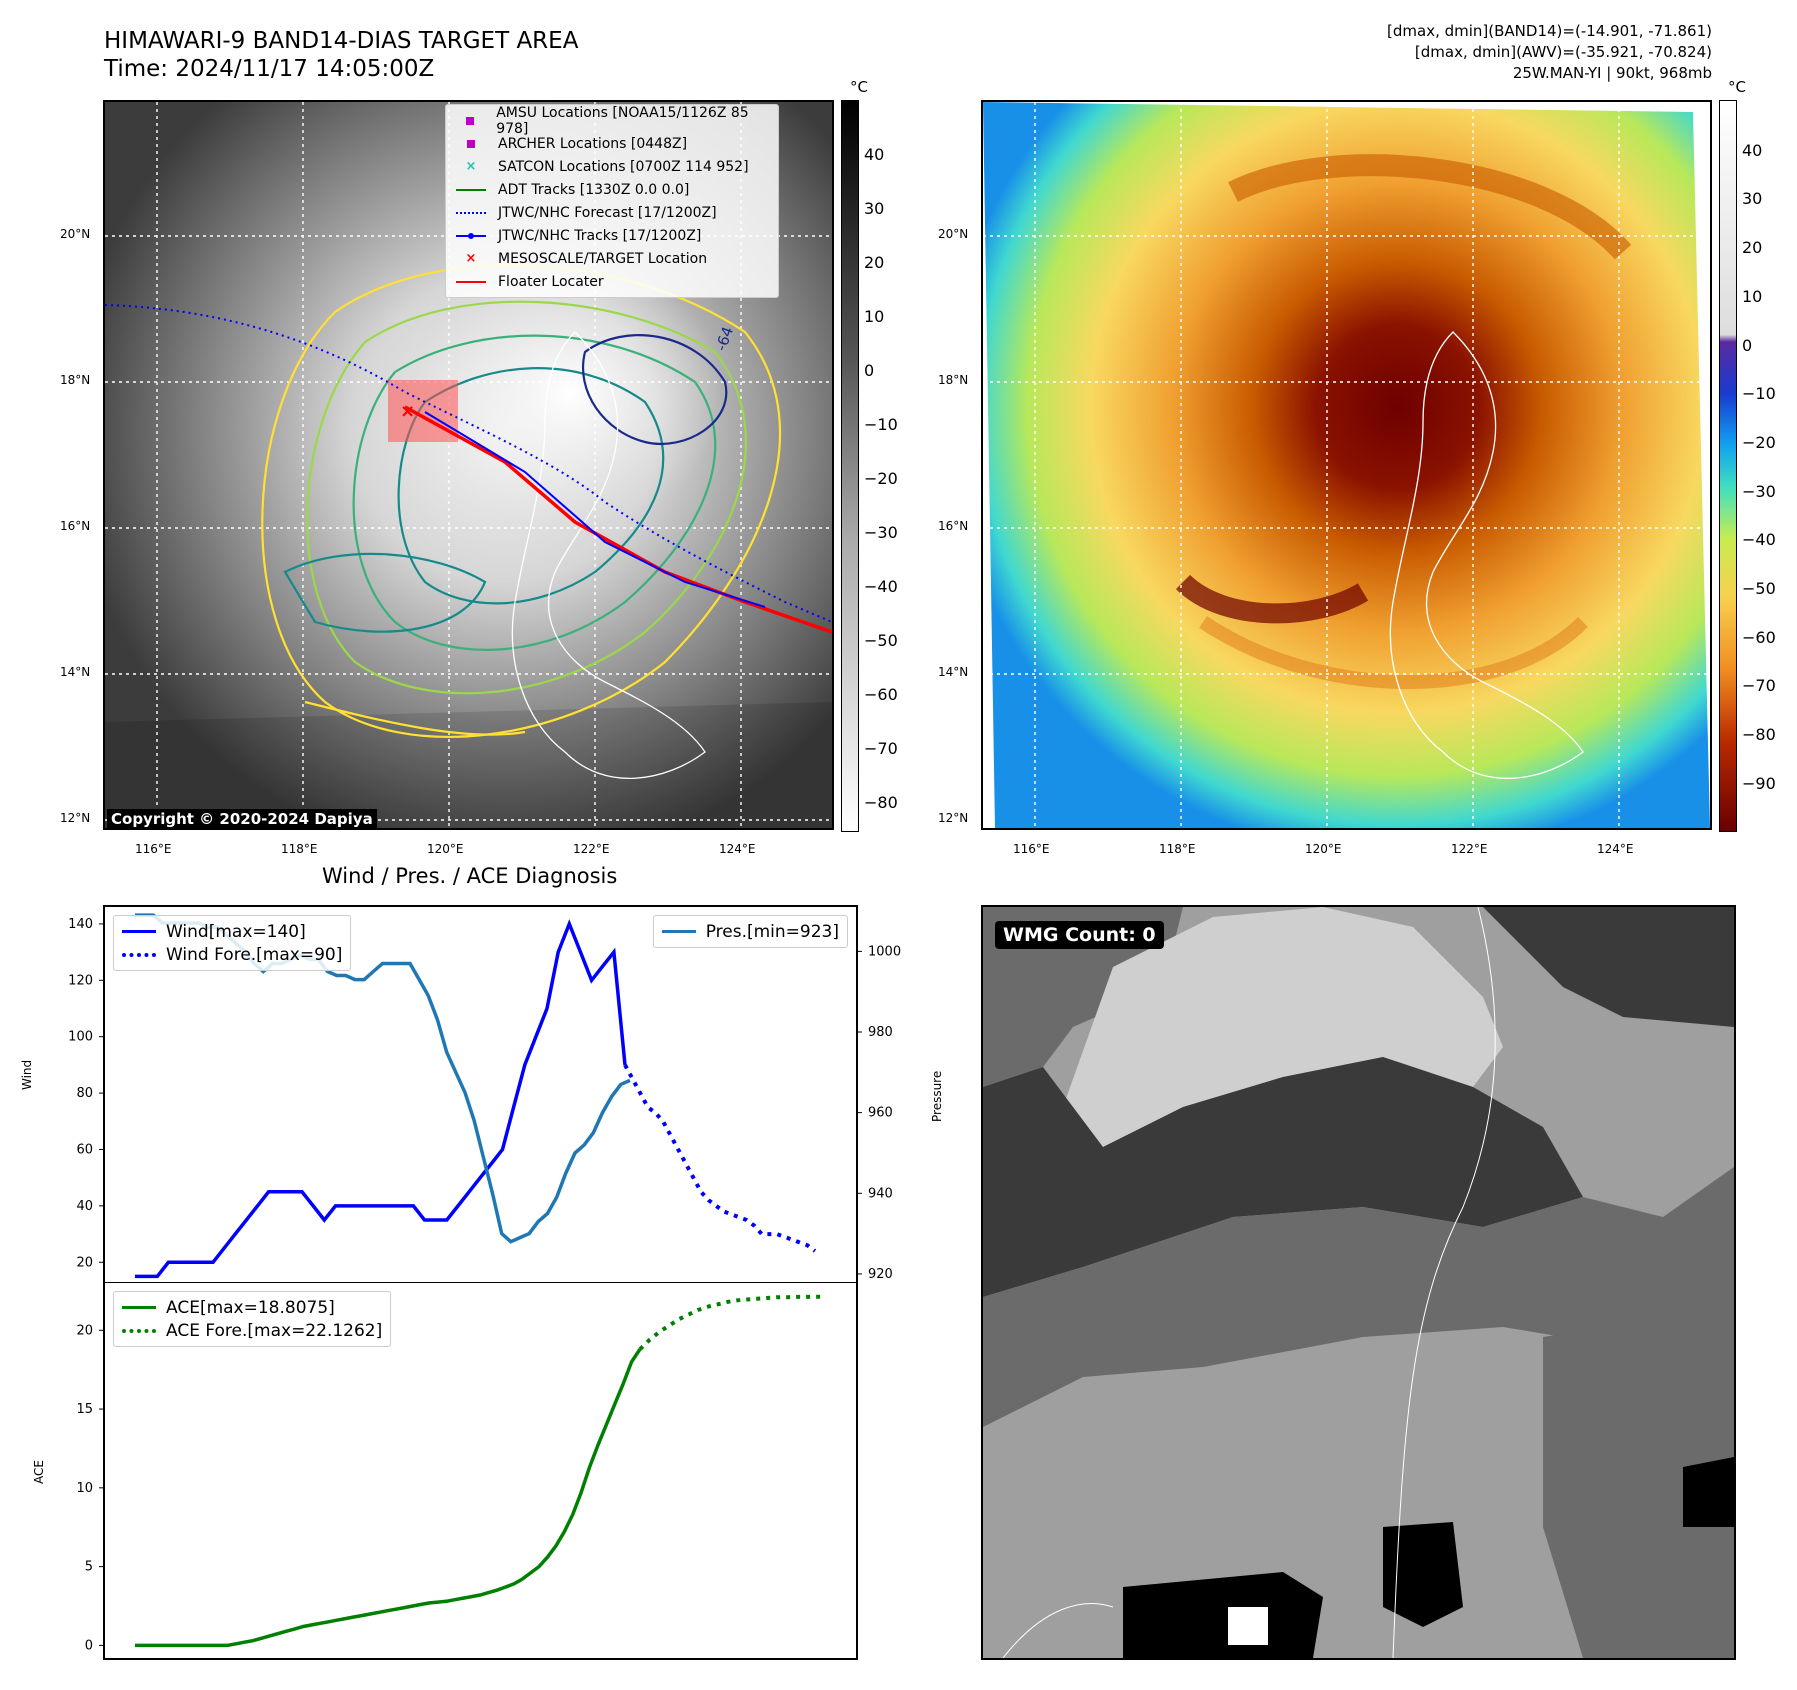 Image resolution: width=1797 pixels, height=1690 pixels. Describe the element at coordinates (1549, 31) in the screenshot. I see `stats-band14: [dmax, dmin](BAND14)=(-14.901, -71.861)` at that location.